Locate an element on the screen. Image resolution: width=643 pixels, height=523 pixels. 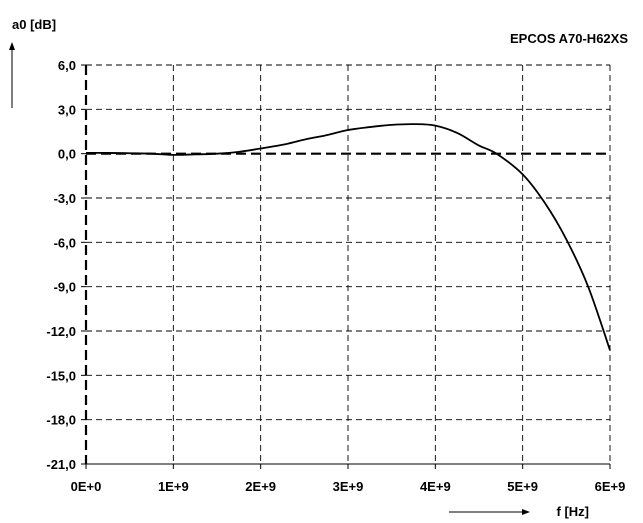
x-tick-label: 4E+9 is located at coordinates (435, 486).